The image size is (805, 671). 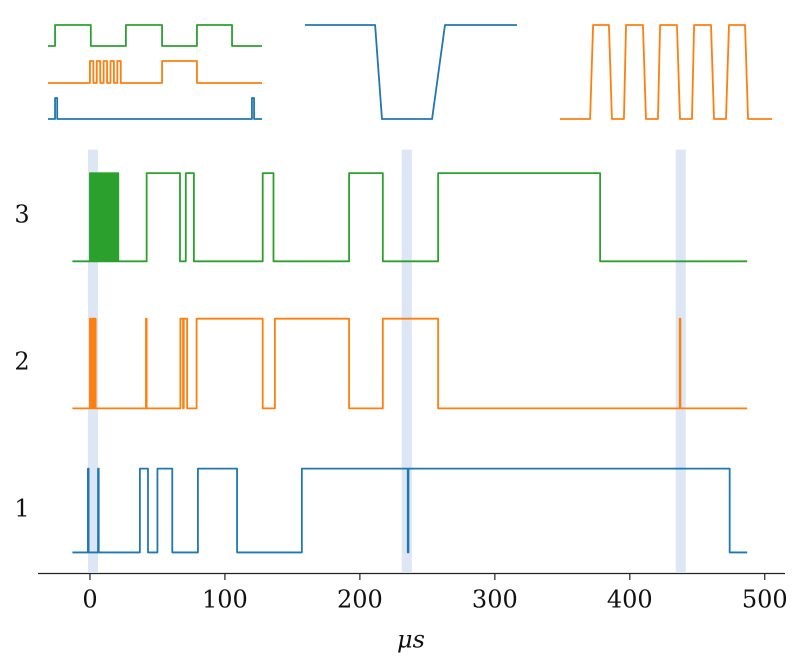 What do you see at coordinates (765, 600) in the screenshot?
I see `x-tick-label: 500` at bounding box center [765, 600].